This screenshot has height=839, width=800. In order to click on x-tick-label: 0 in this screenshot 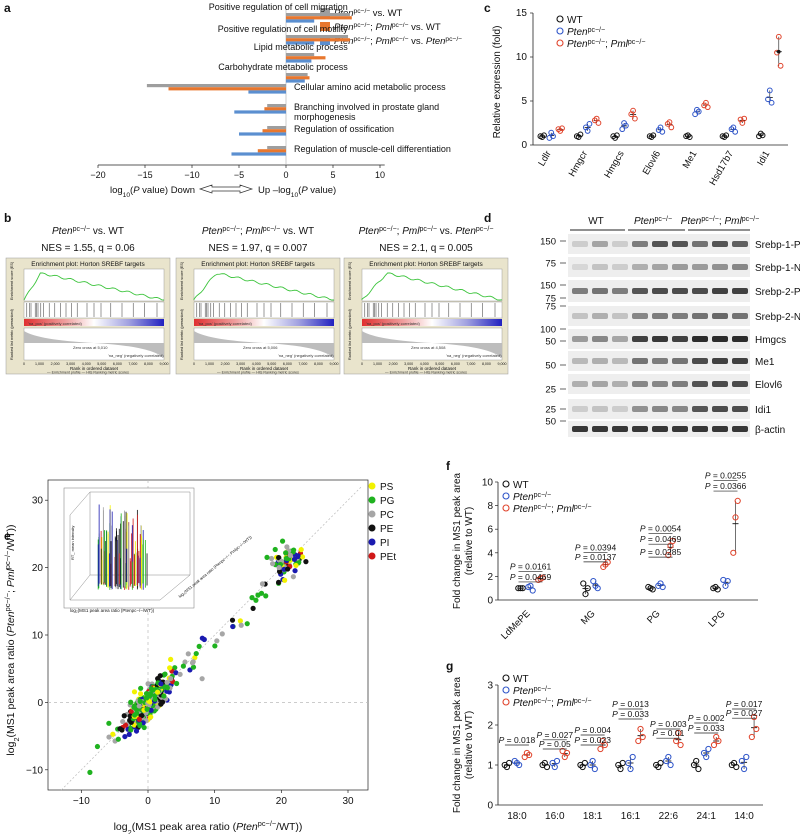, I will do `click(148, 801)`.